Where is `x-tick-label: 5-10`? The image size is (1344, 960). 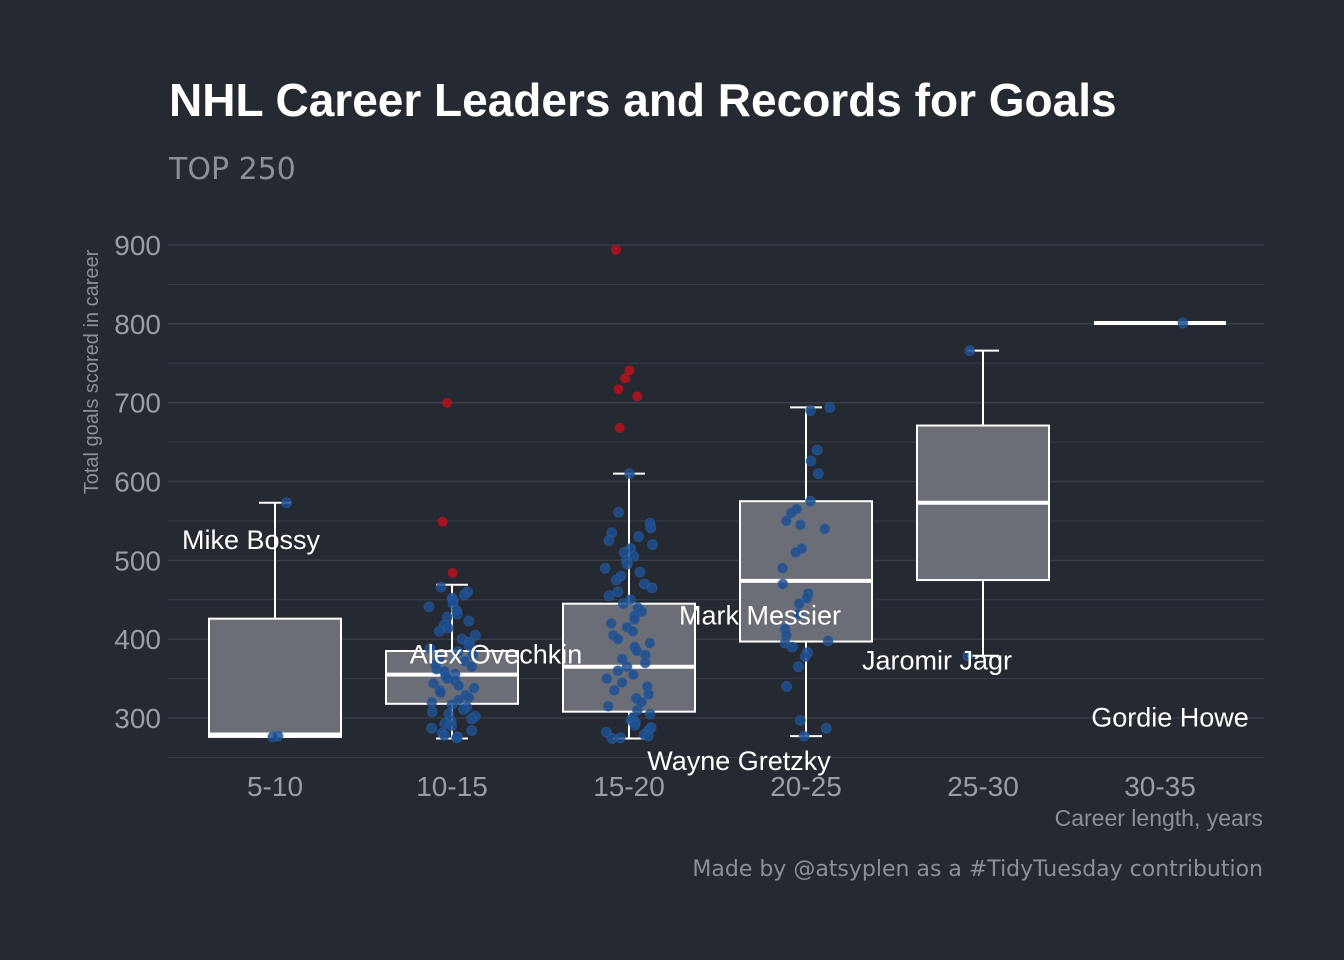
x-tick-label: 5-10 is located at coordinates (275, 786).